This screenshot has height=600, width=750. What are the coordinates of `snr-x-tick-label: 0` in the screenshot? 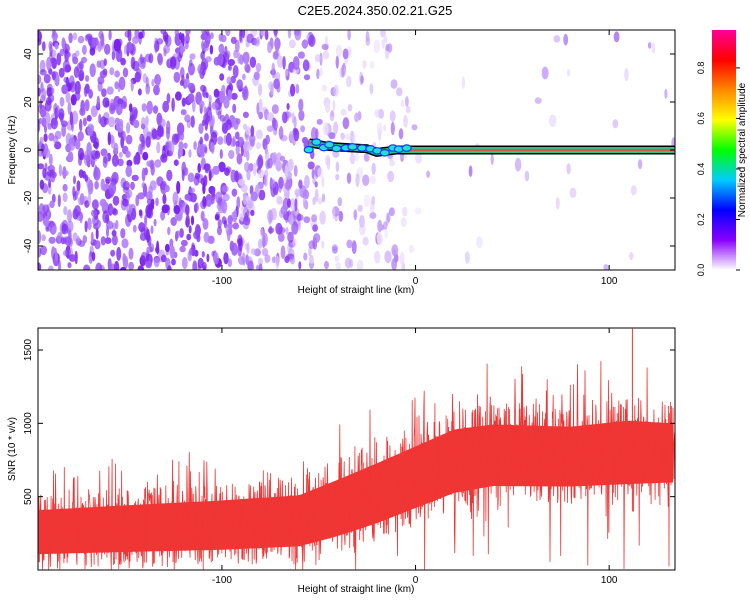 It's located at (416, 580).